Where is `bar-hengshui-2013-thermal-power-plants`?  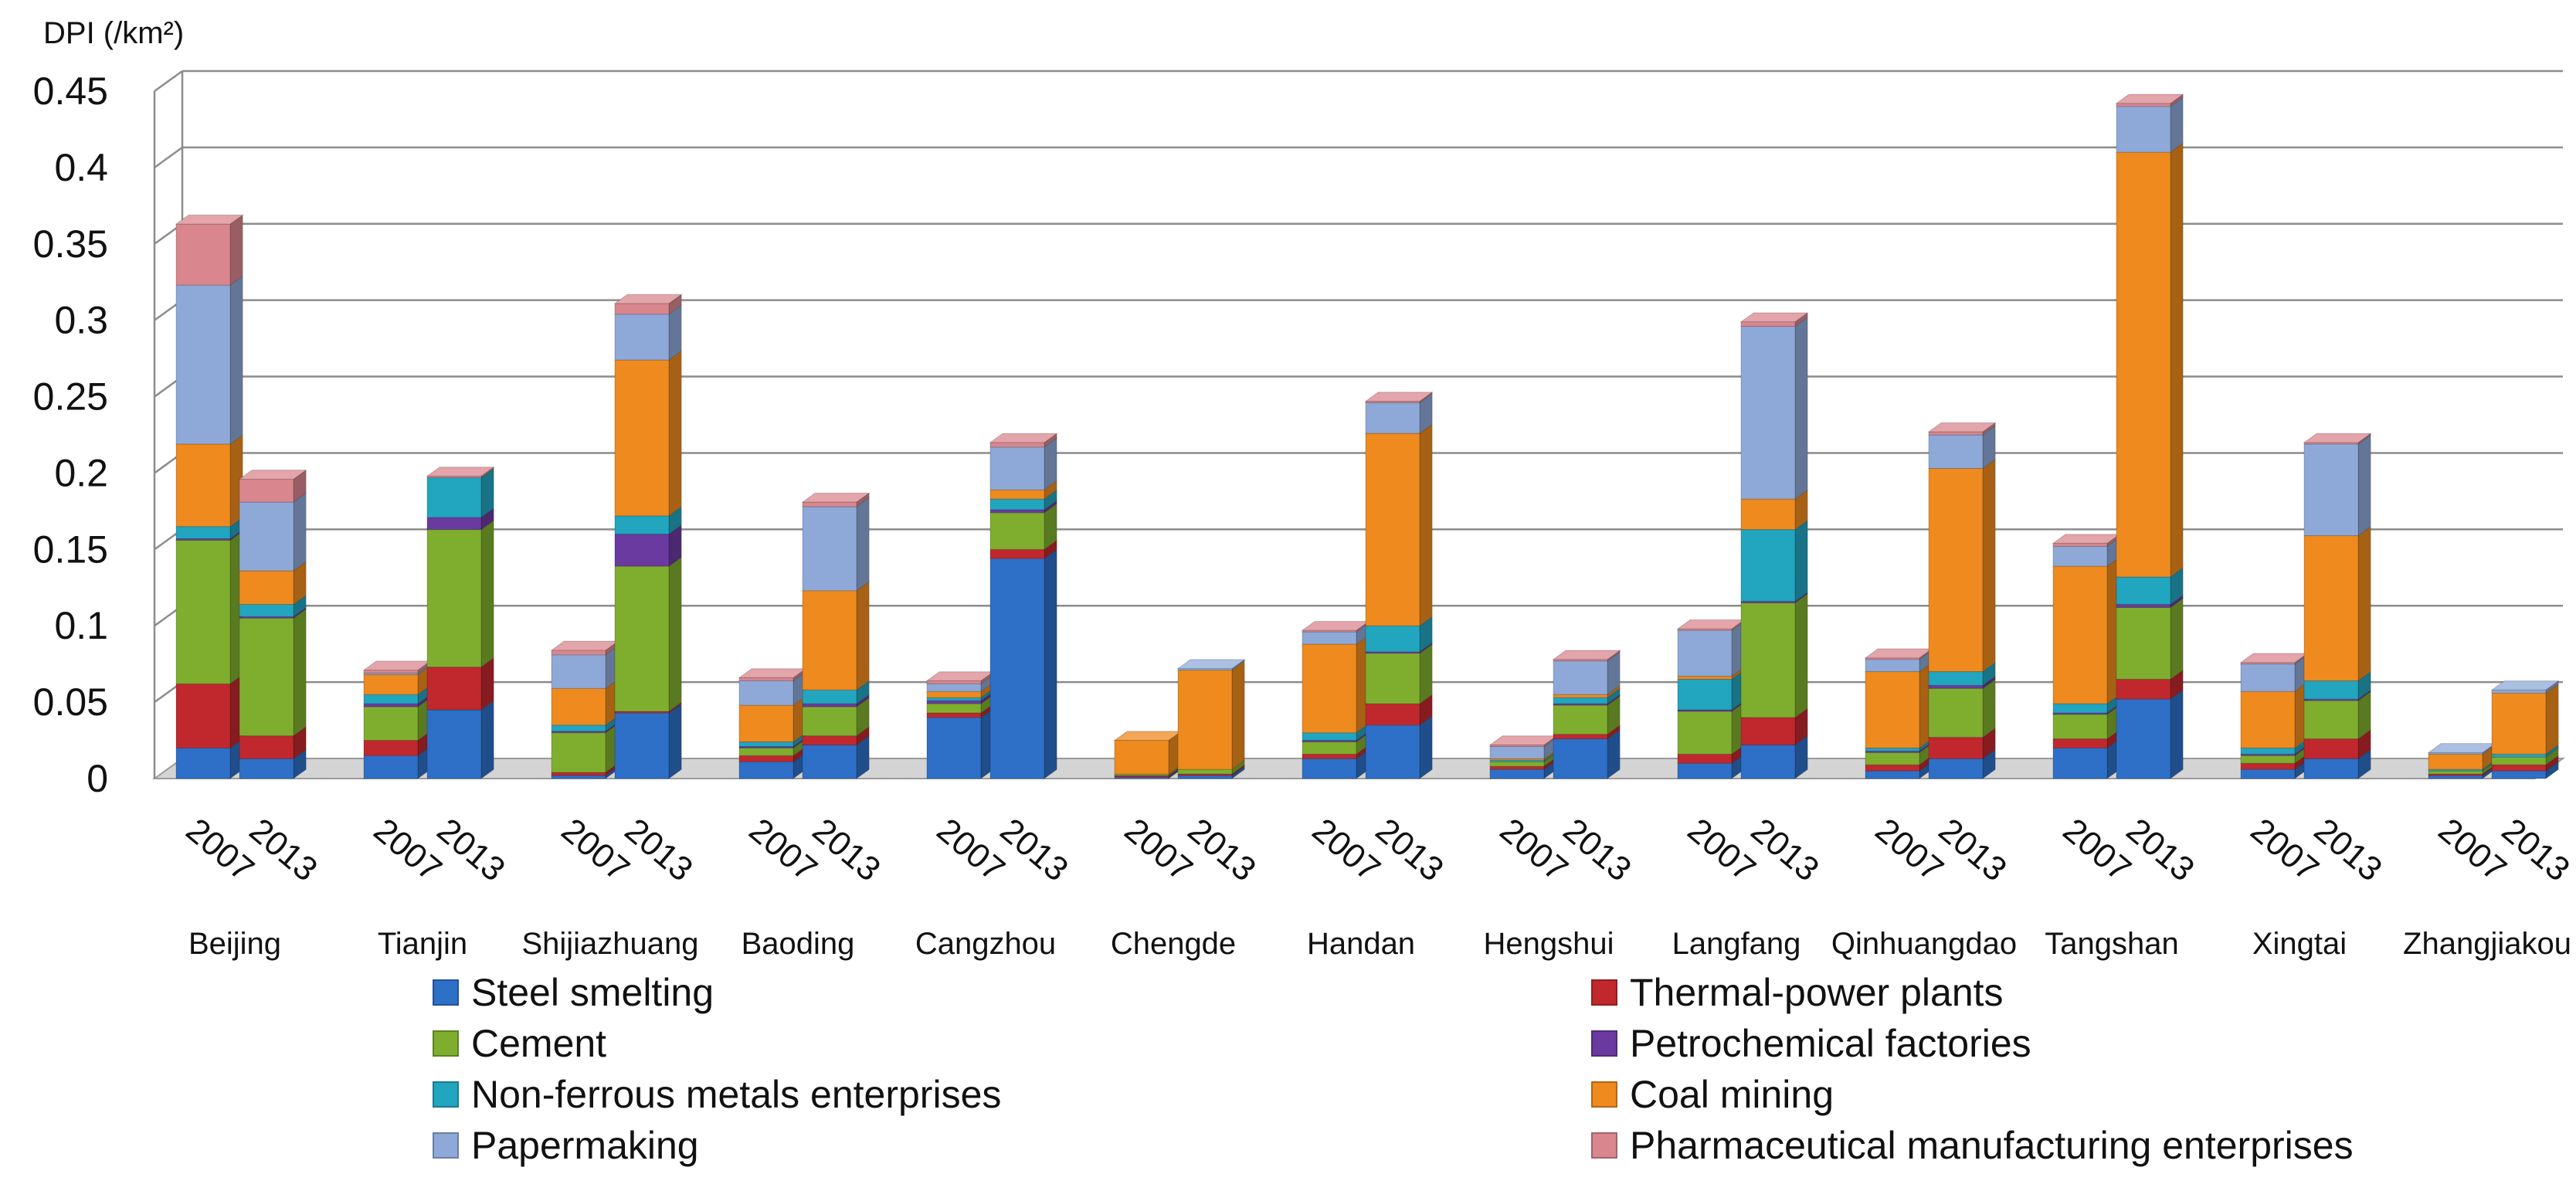 bar-hengshui-2013-thermal-power-plants is located at coordinates (1587, 732).